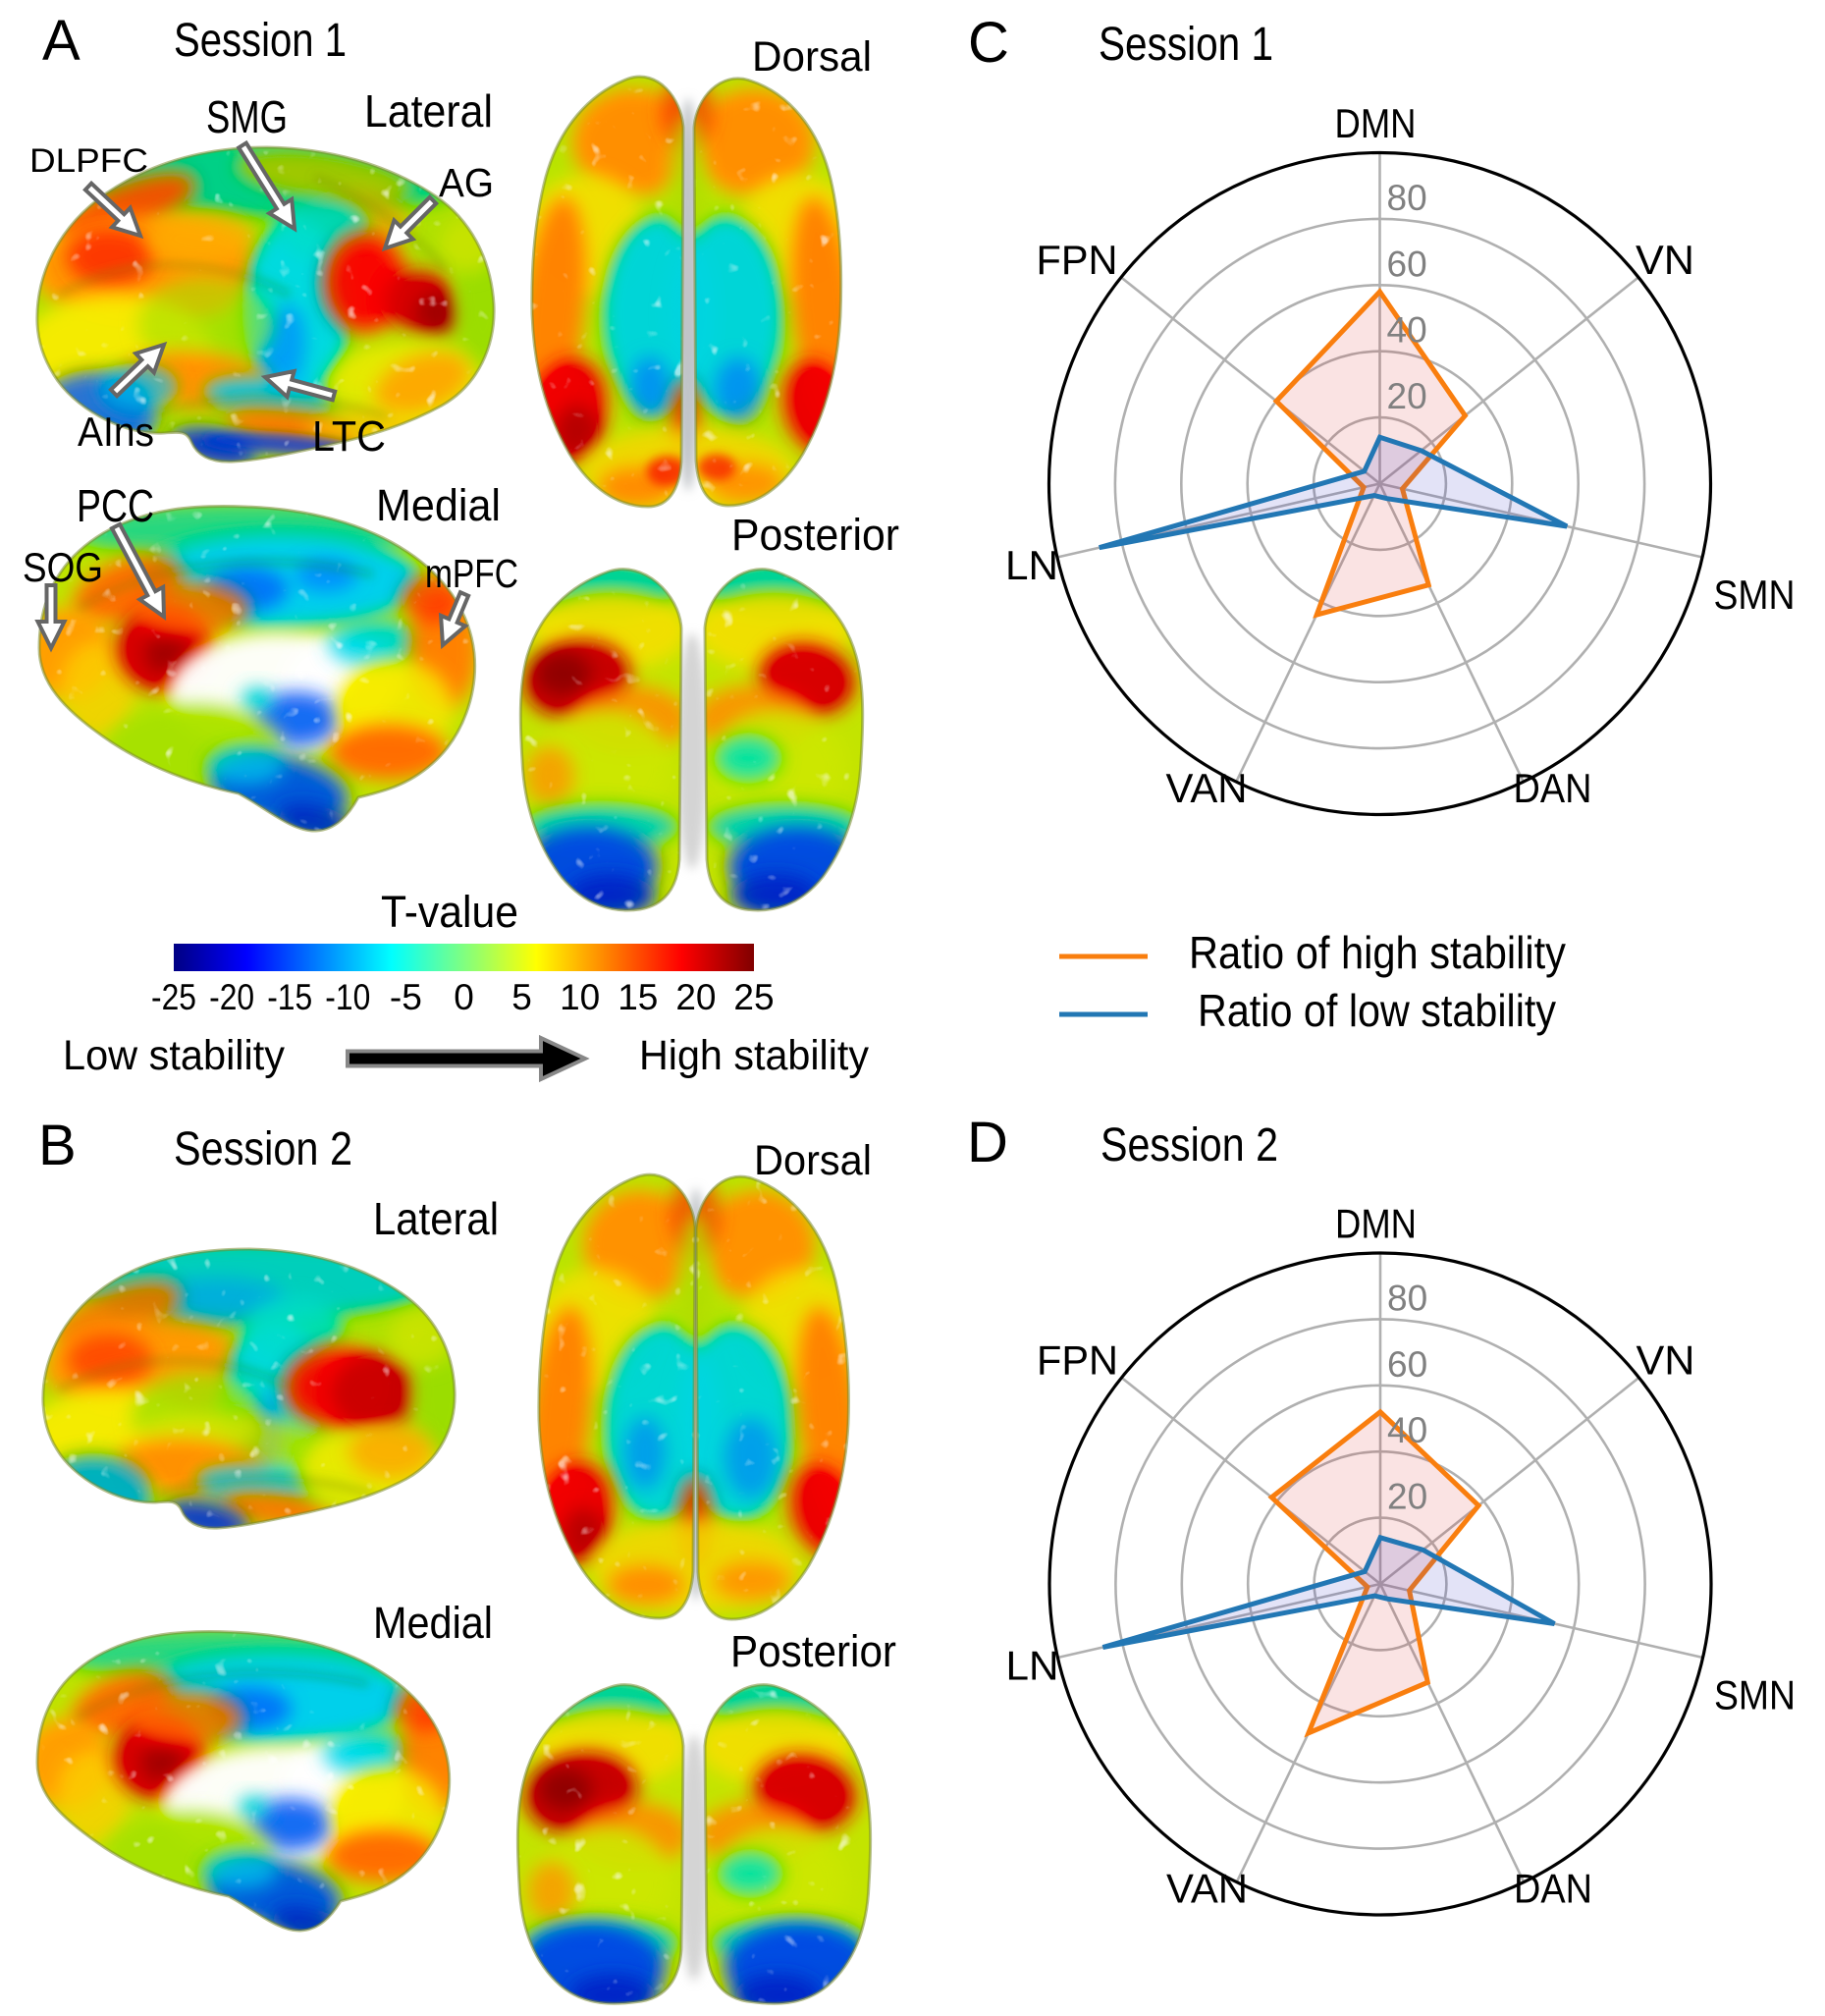  Describe the element at coordinates (57, 1146) in the screenshot. I see `svg-text: B` at that location.